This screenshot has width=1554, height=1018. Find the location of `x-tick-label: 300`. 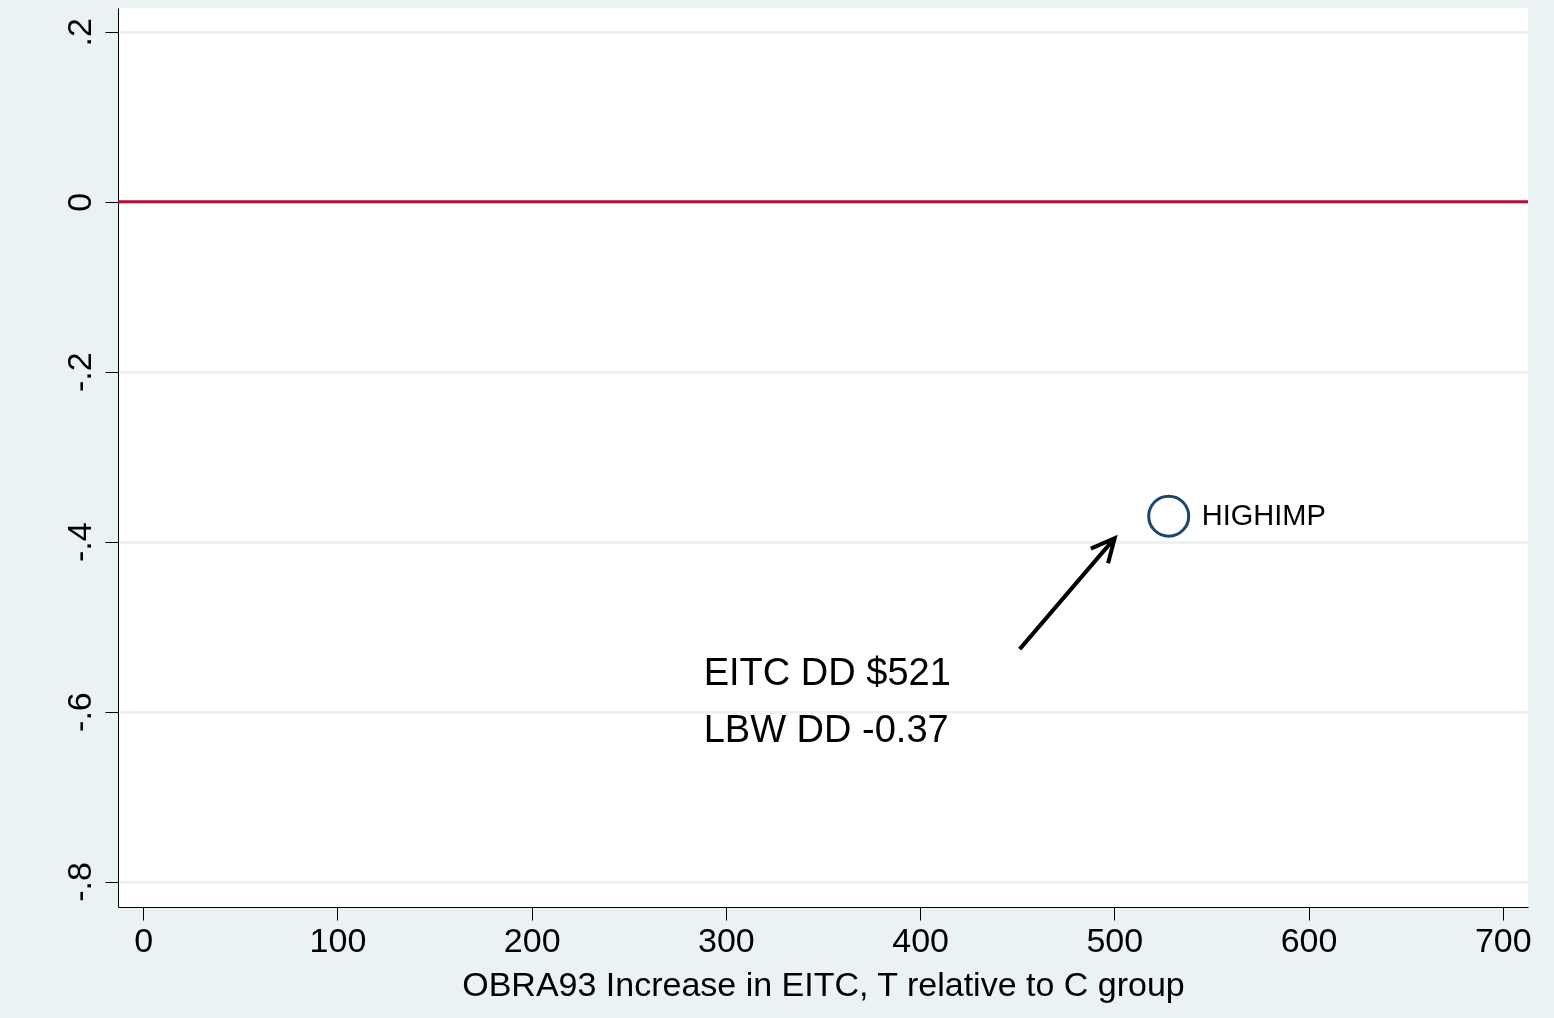

x-tick-label: 300 is located at coordinates (726, 939).